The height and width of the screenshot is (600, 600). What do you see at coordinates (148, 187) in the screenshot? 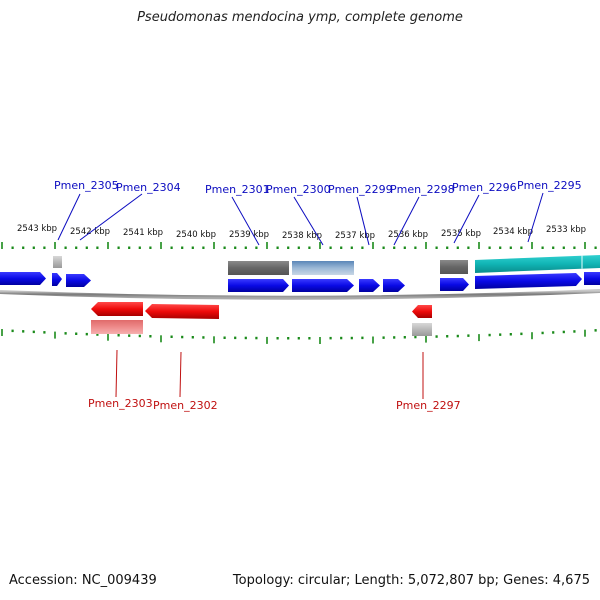
I see `gene-label-pmen-2304: Pmen_2304` at bounding box center [148, 187].